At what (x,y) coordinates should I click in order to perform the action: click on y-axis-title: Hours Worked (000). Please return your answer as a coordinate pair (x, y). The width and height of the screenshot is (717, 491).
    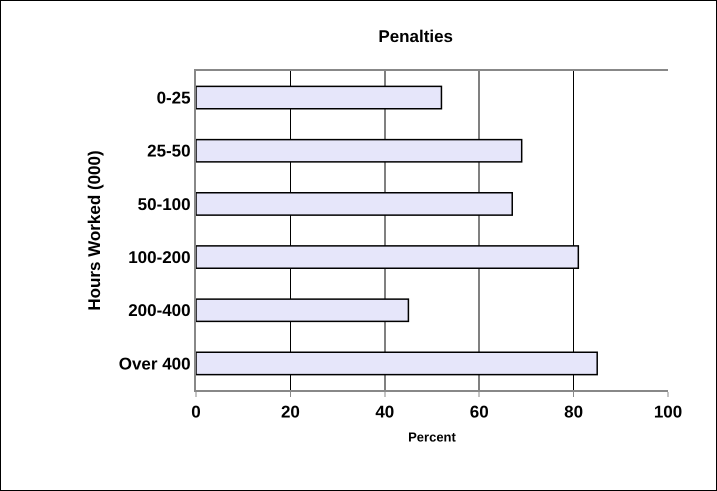
    Looking at the image, I should click on (94, 230).